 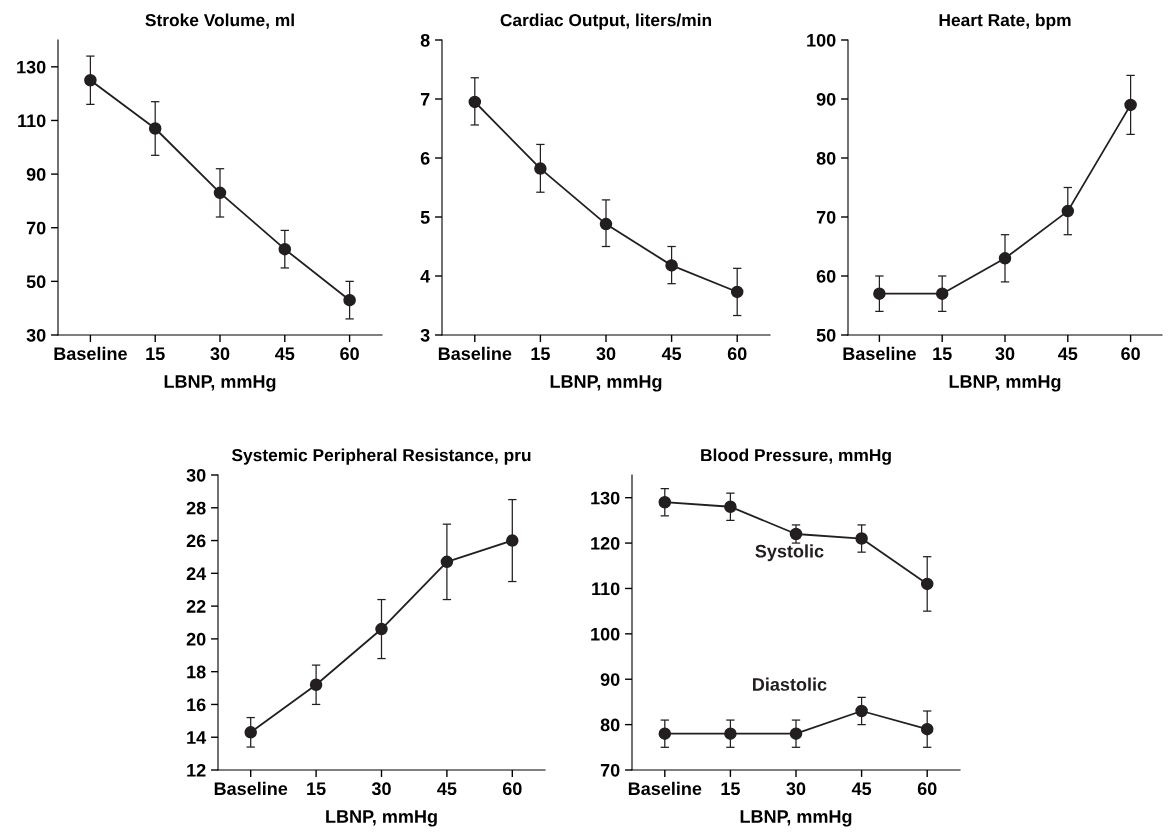 I want to click on y-tick-label: 22, so click(x=196, y=606).